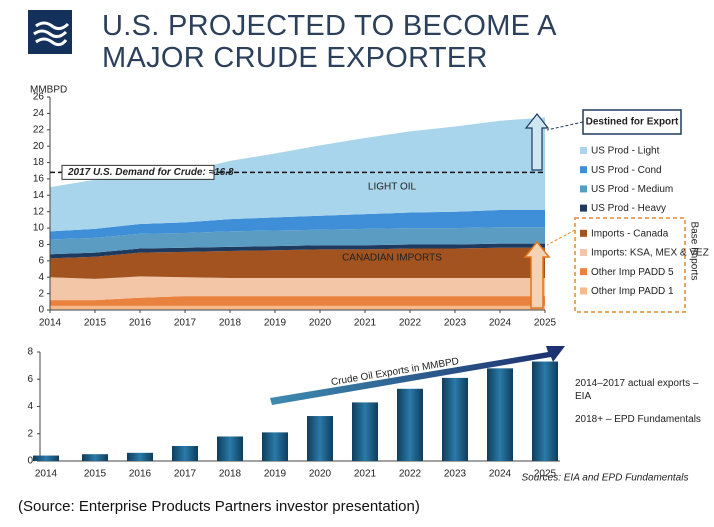  Describe the element at coordinates (632, 291) in the screenshot. I see `legend-label: Other Imp PADD 1` at that location.